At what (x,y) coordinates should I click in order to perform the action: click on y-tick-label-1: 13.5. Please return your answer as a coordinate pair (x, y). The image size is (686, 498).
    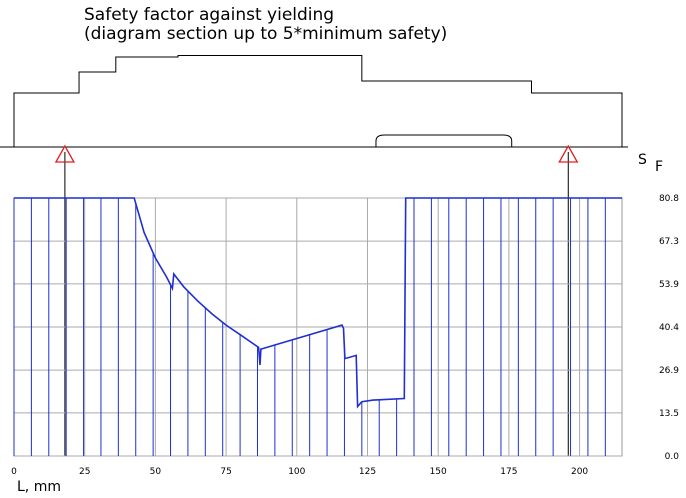
    Looking at the image, I should click on (669, 414).